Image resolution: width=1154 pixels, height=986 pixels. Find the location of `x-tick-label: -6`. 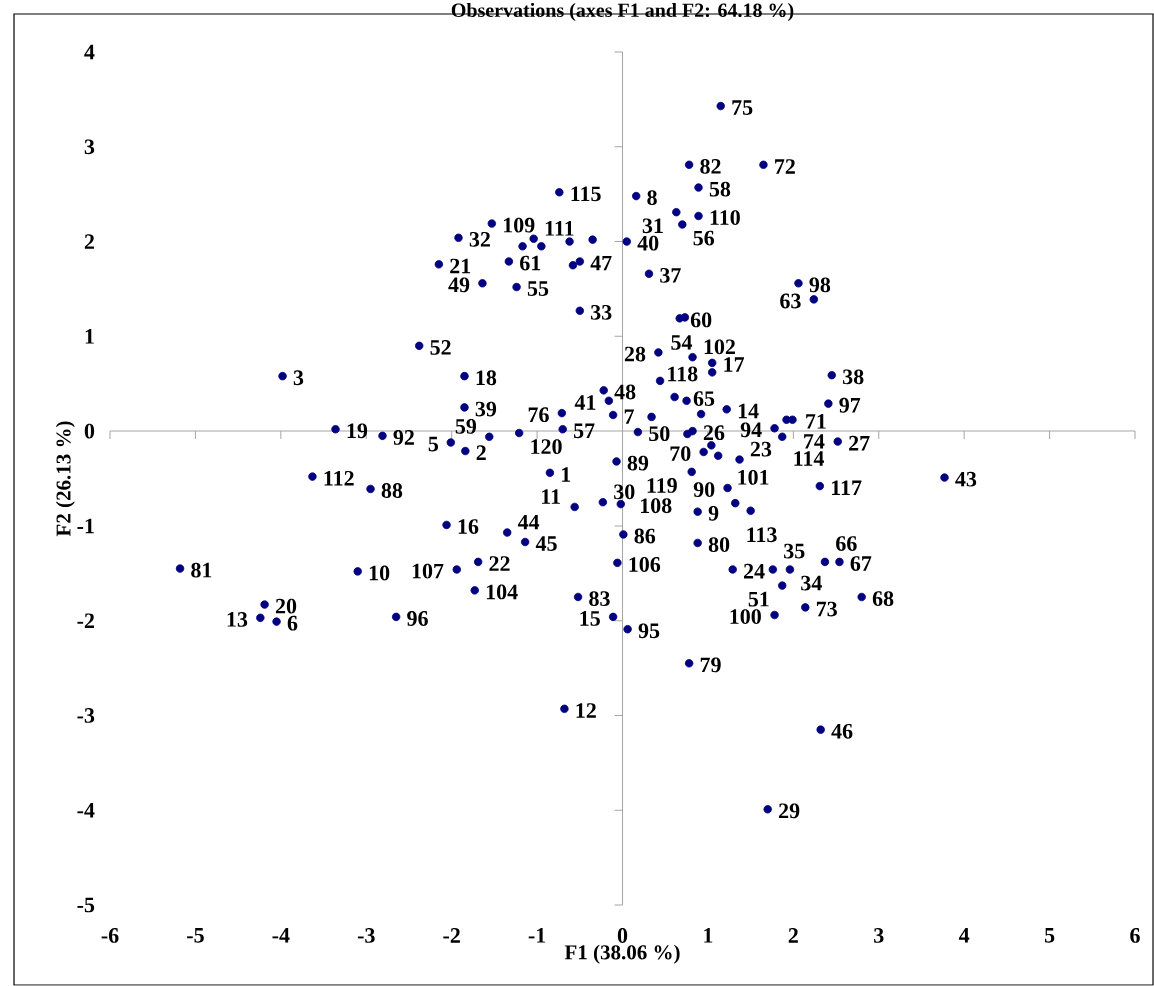

x-tick-label: -6 is located at coordinates (110, 935).